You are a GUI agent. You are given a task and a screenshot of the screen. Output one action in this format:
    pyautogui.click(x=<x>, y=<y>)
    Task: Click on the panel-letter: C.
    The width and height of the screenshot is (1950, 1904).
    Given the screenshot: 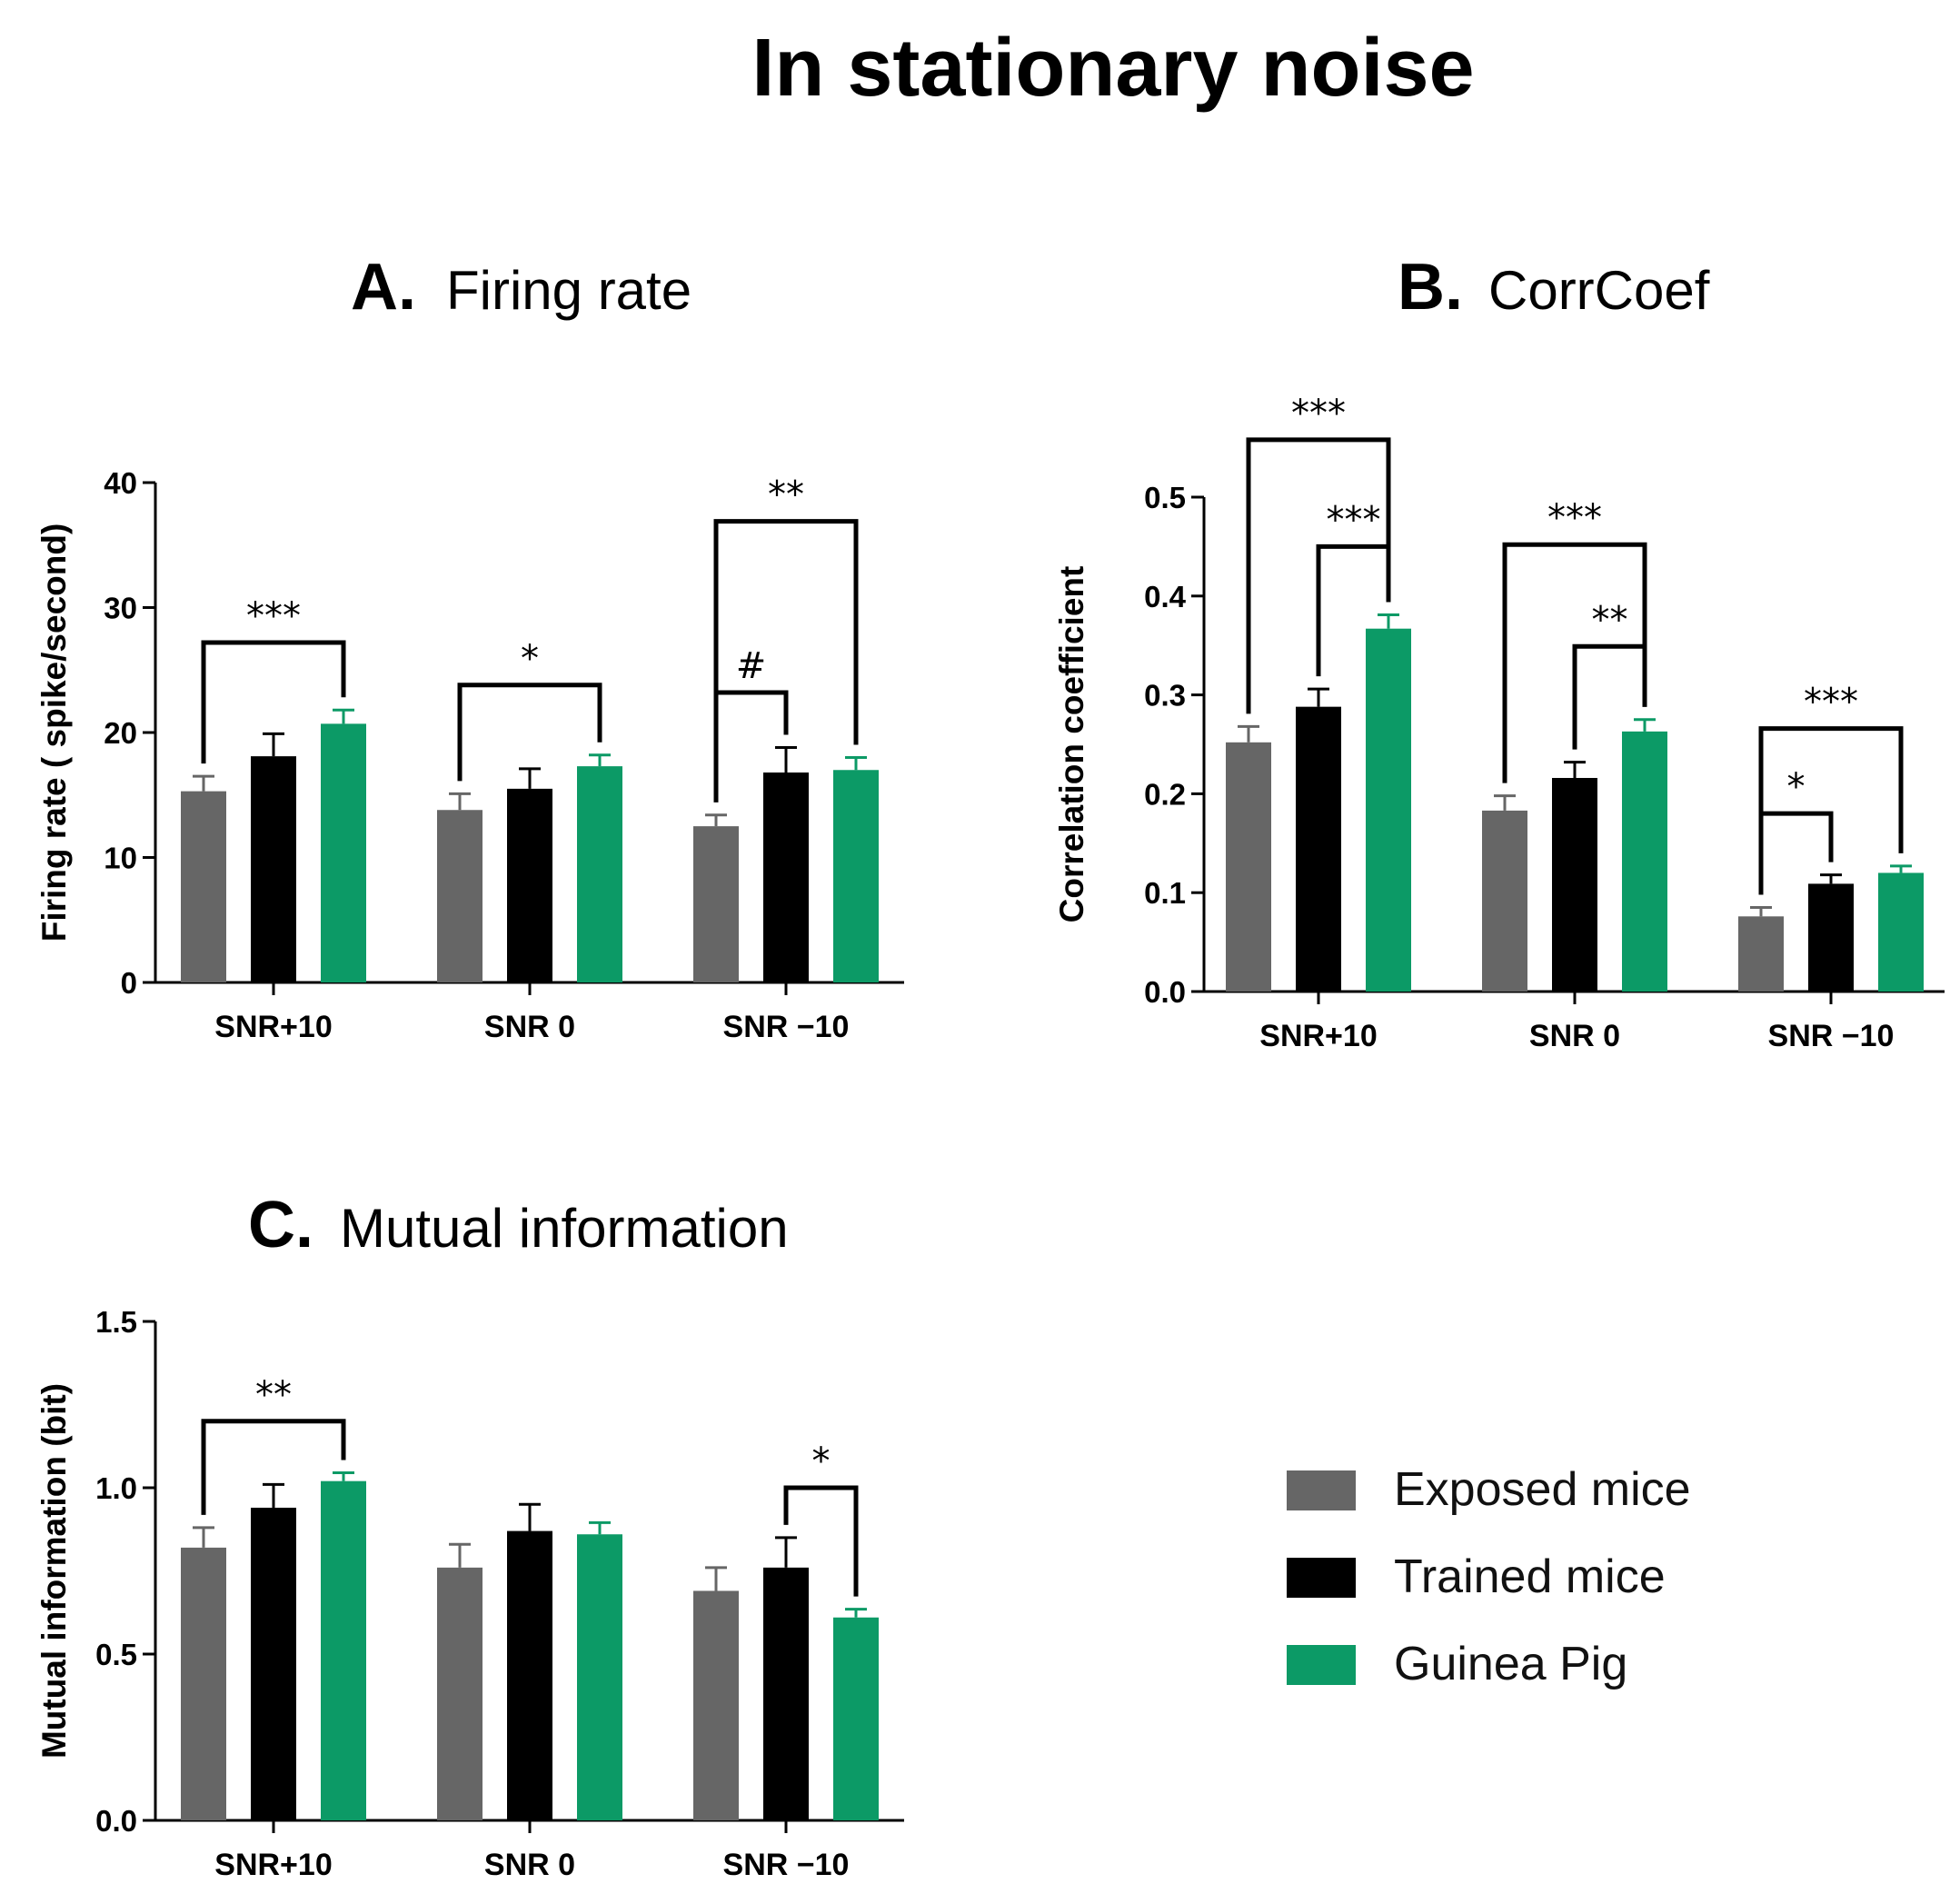 What is the action you would take?
    pyautogui.click(x=280, y=1225)
    